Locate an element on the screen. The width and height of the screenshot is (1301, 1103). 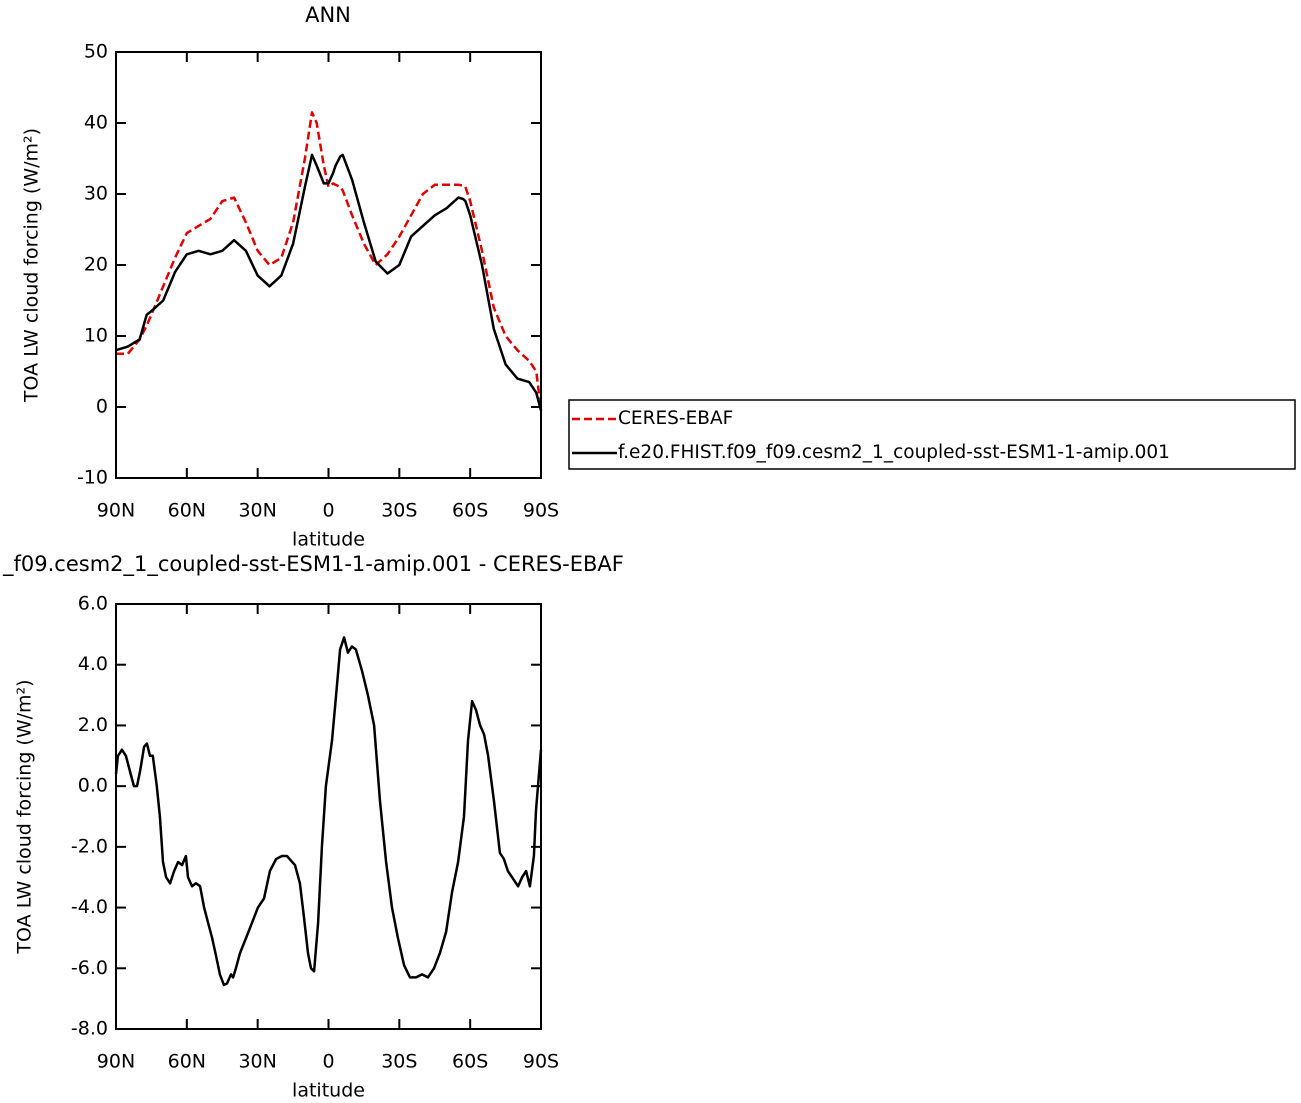
y-tick-label: 50 is located at coordinates (96, 52).